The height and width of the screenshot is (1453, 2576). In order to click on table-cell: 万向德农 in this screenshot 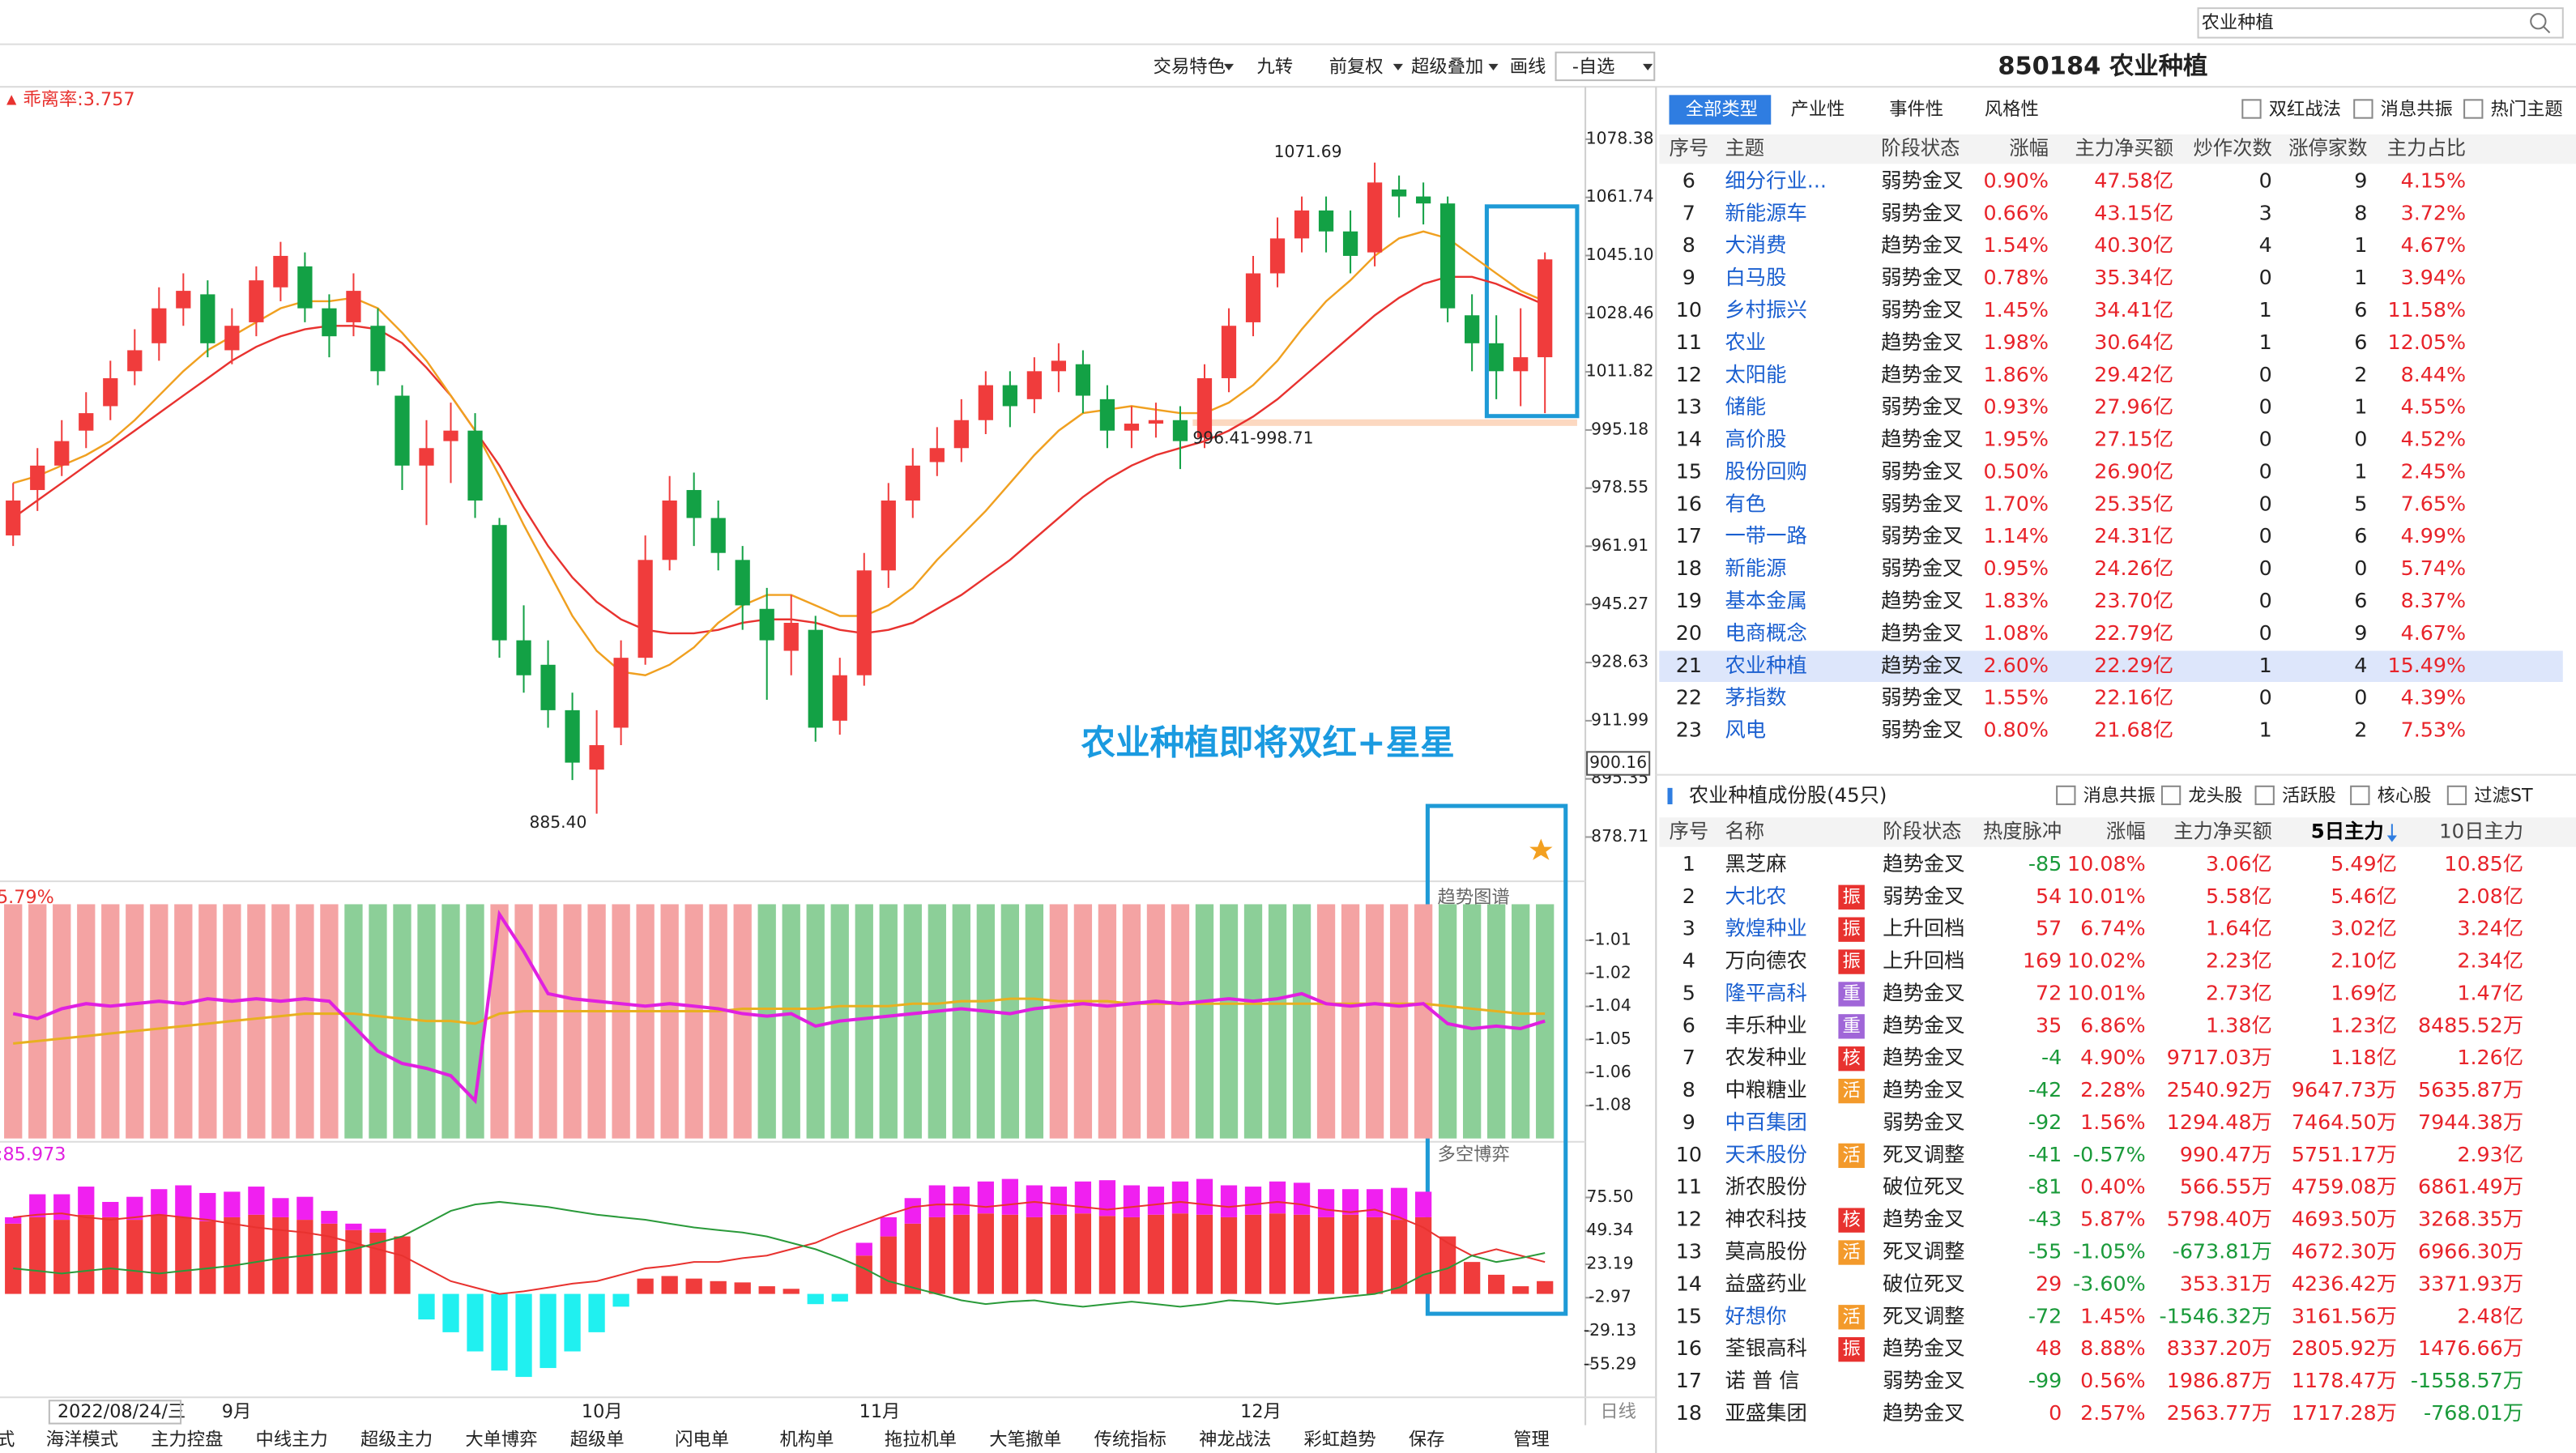, I will do `click(1766, 961)`.